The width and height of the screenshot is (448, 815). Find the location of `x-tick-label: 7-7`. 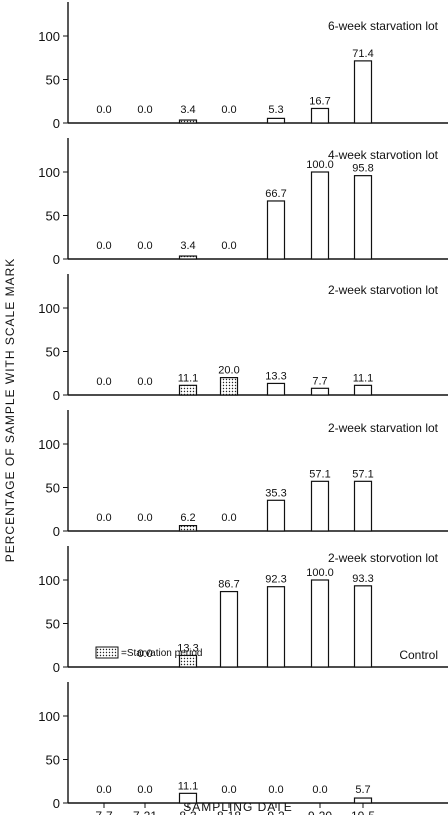

x-tick-label: 7-7 is located at coordinates (104, 812).